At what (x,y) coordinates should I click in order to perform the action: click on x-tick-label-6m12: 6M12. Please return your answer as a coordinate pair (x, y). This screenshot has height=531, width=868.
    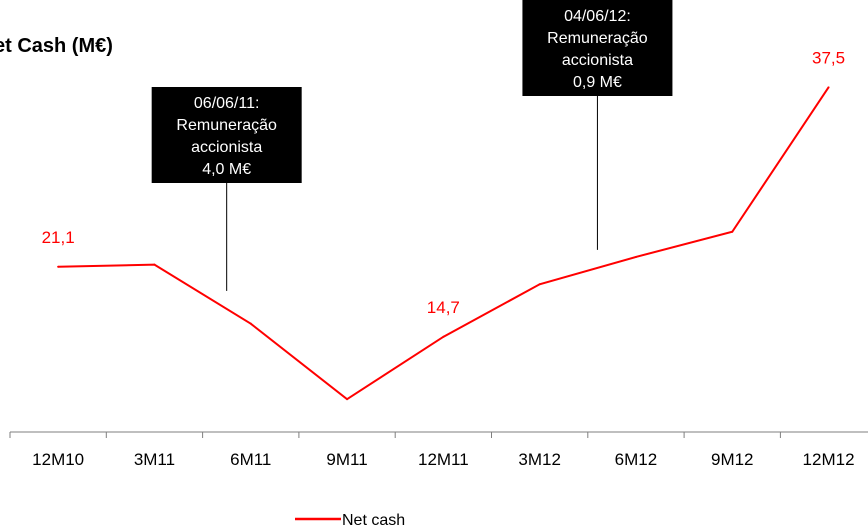
    Looking at the image, I should click on (636, 459).